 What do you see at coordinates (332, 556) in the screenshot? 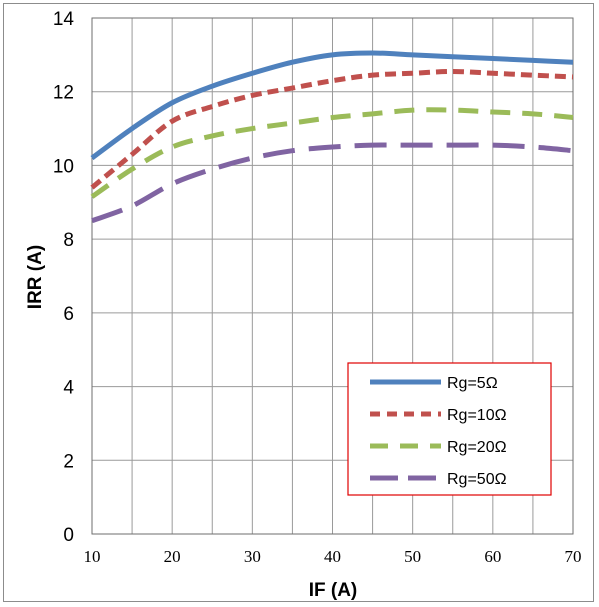
I see `x-tick-label: 40` at bounding box center [332, 556].